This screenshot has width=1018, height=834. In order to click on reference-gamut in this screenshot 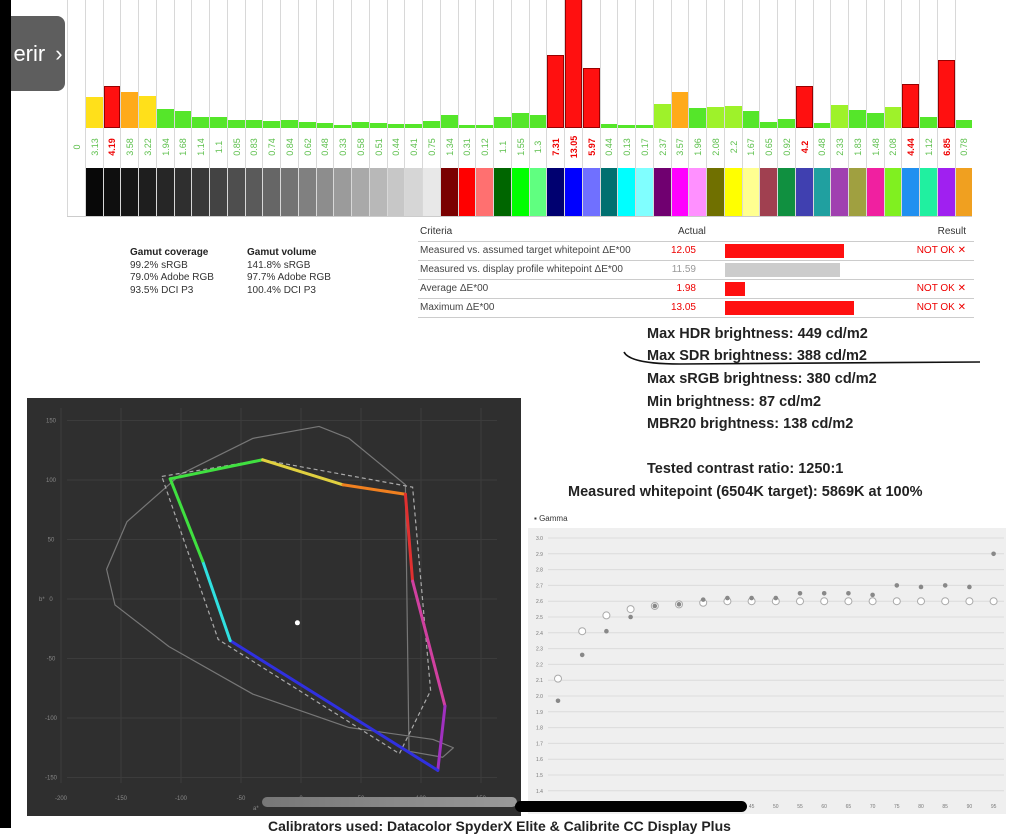, I will do `click(296, 607)`.